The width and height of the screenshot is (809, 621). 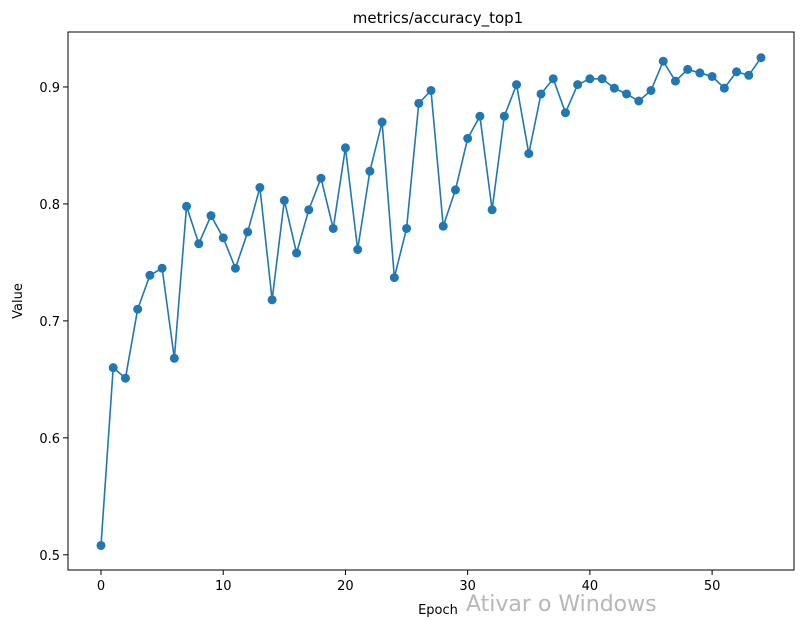 What do you see at coordinates (49, 205) in the screenshot?
I see `y-tick-label: 0.8` at bounding box center [49, 205].